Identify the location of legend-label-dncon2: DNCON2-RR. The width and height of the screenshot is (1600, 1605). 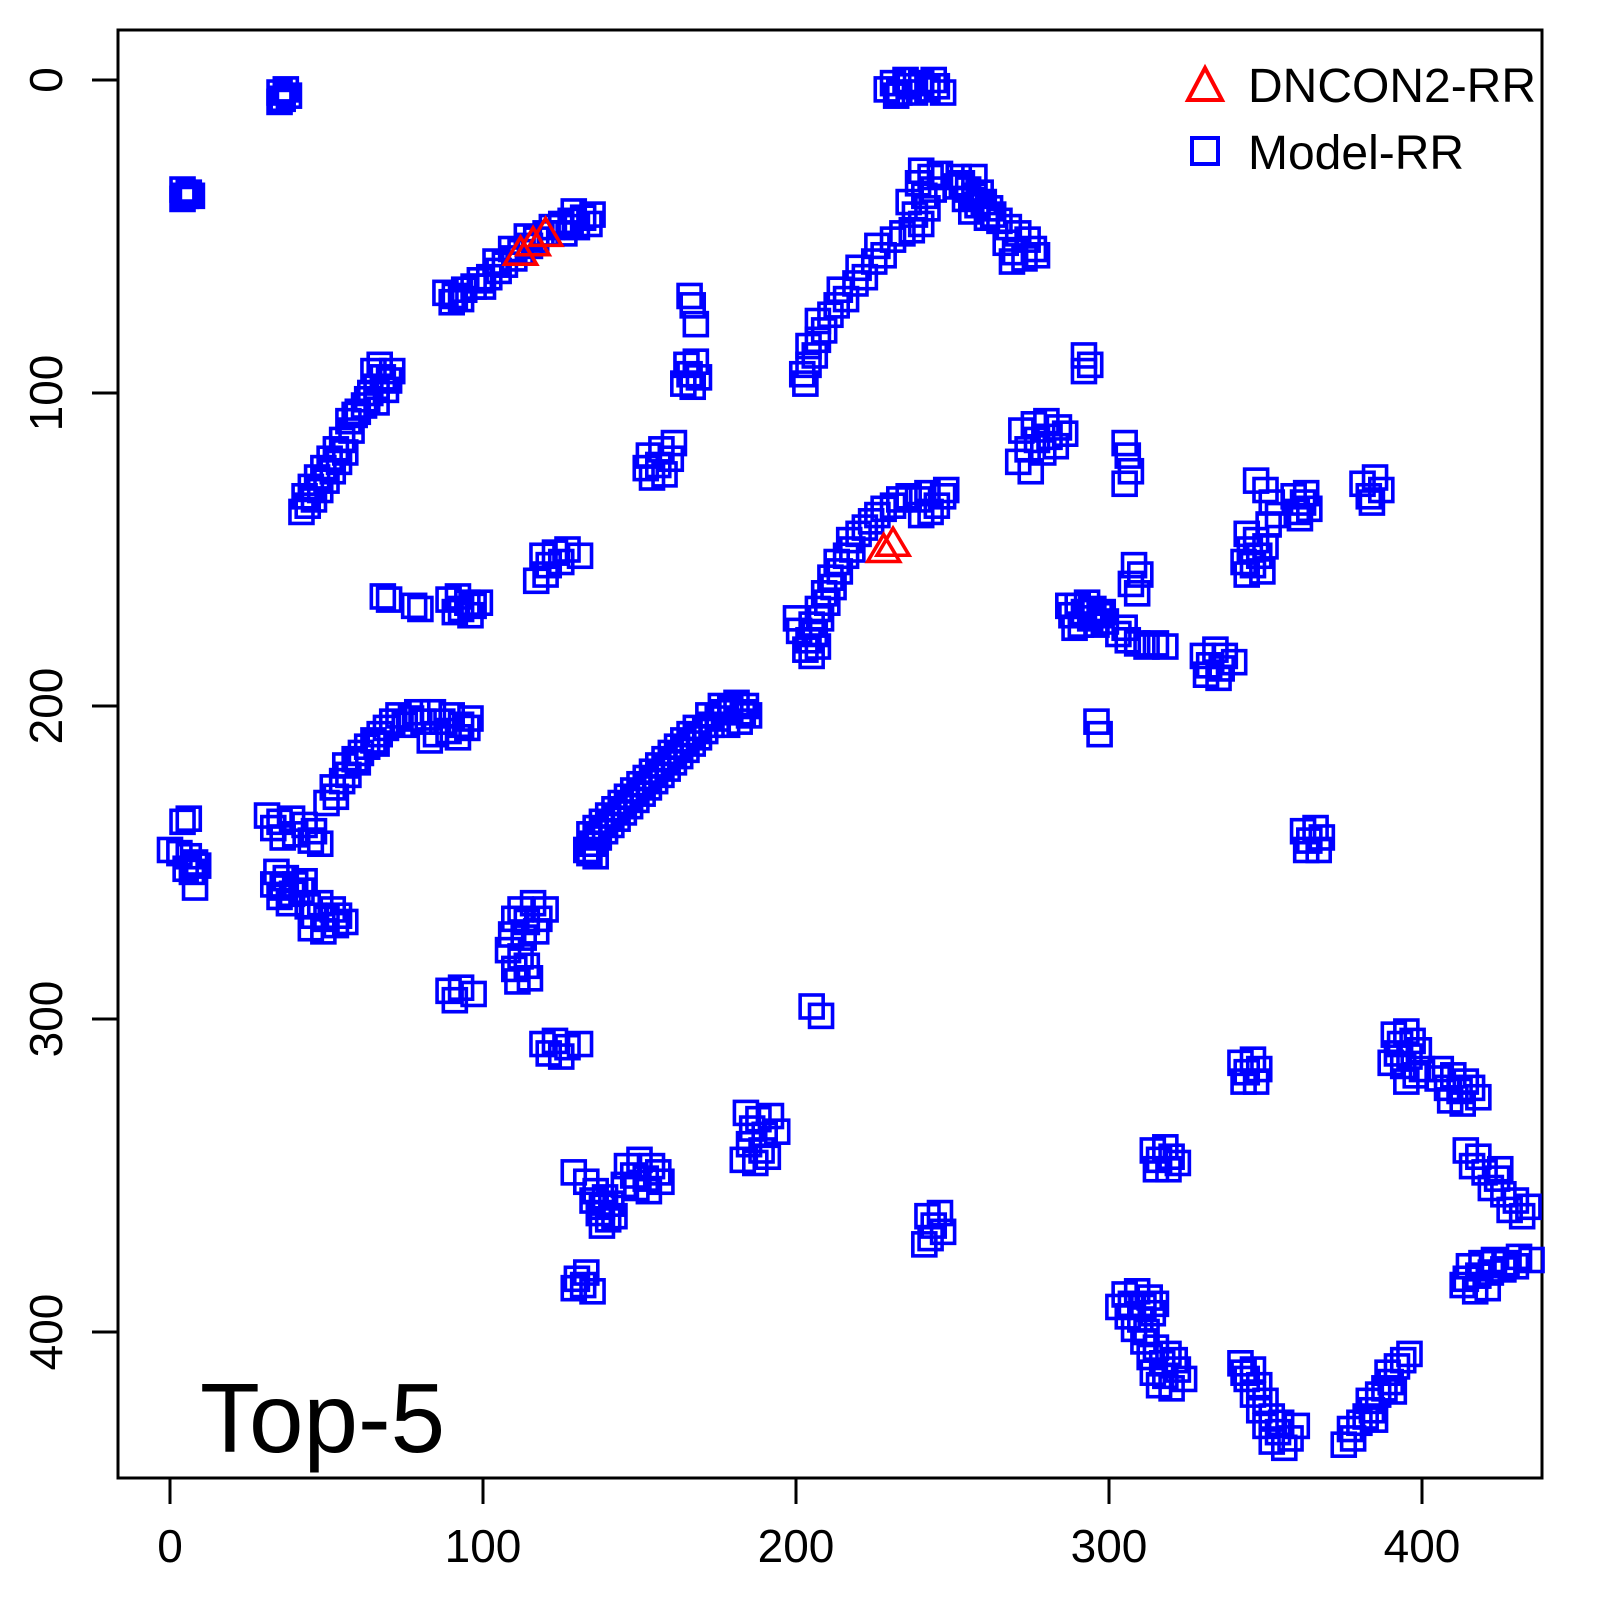
(1392, 86).